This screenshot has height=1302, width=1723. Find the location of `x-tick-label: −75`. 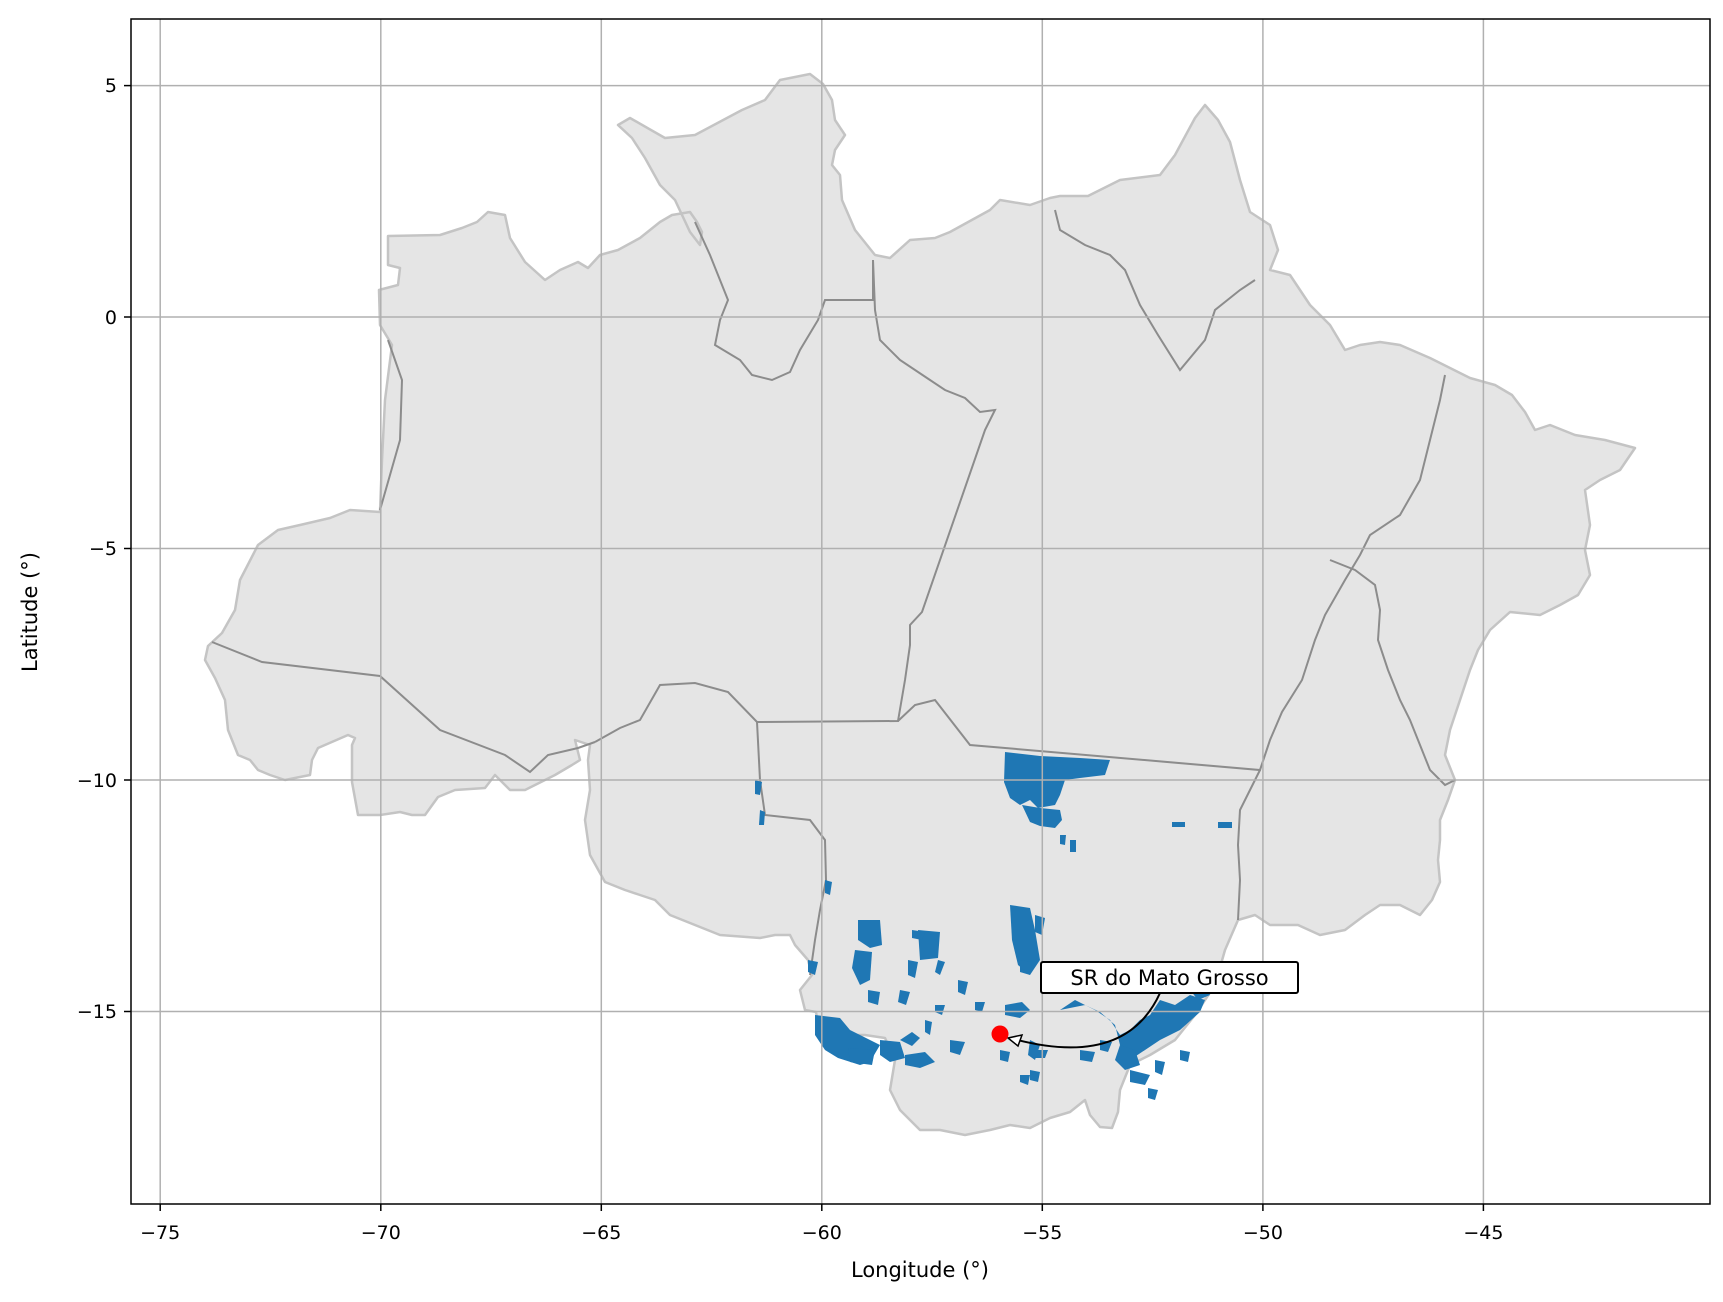

x-tick-label: −75 is located at coordinates (160, 1233).